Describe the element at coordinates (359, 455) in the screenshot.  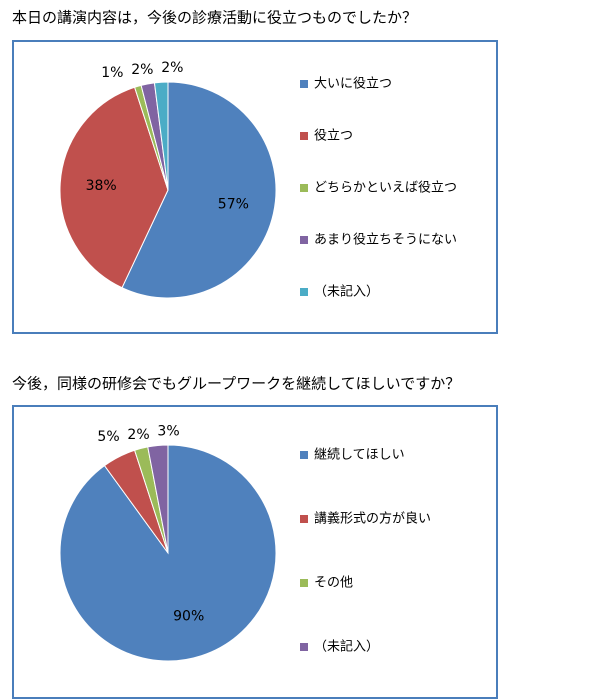
I see `legend-label: 継続してほしい` at that location.